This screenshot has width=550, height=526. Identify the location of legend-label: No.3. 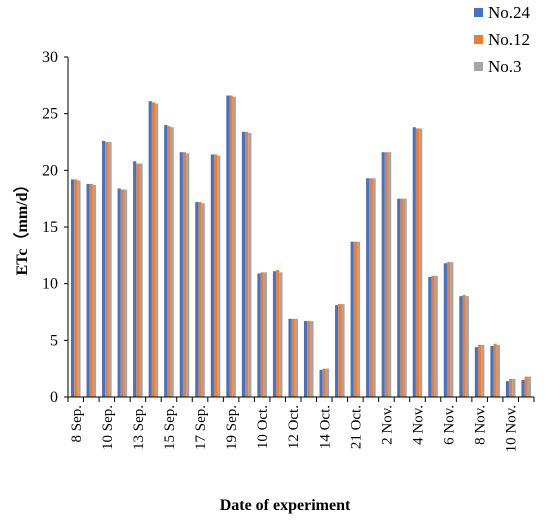
(505, 66).